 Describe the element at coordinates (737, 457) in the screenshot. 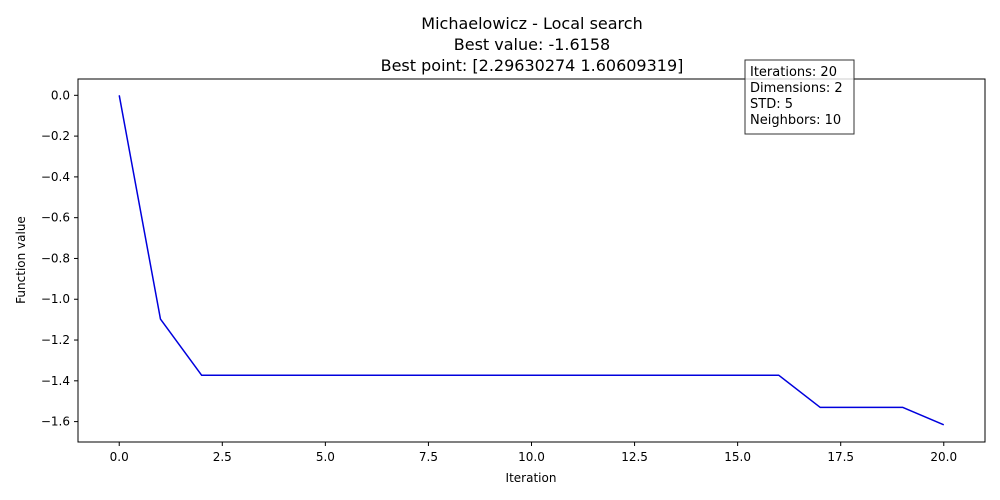

I see `x-tick-label: 15.0` at that location.